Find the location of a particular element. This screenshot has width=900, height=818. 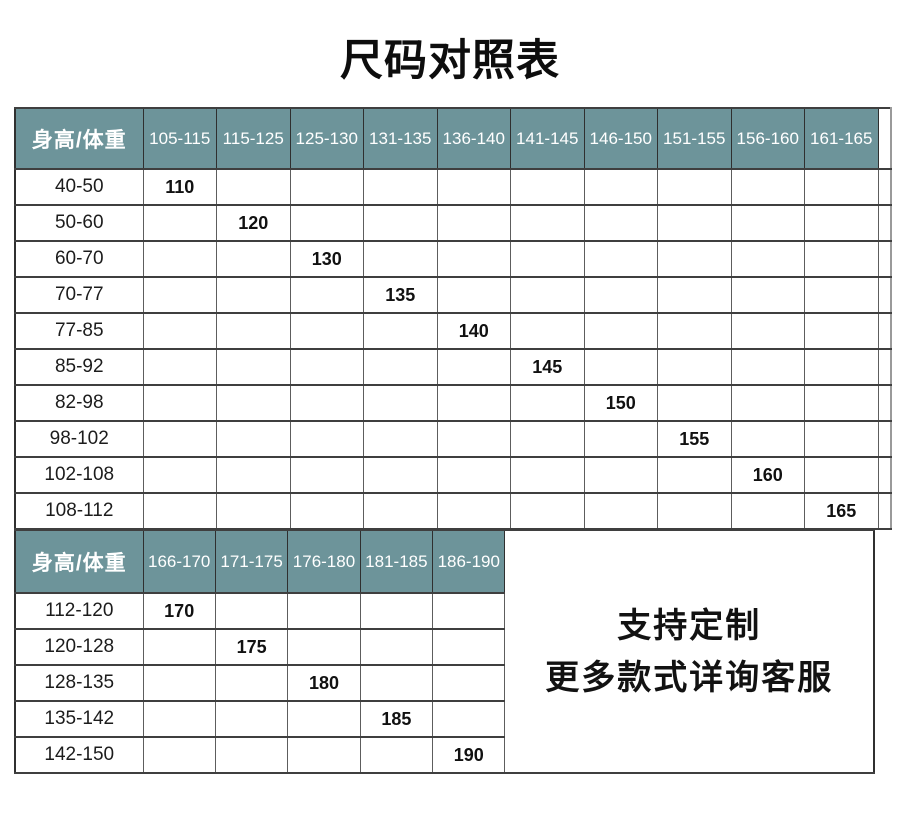

table-row: 102-108 160 is located at coordinates (453, 475).